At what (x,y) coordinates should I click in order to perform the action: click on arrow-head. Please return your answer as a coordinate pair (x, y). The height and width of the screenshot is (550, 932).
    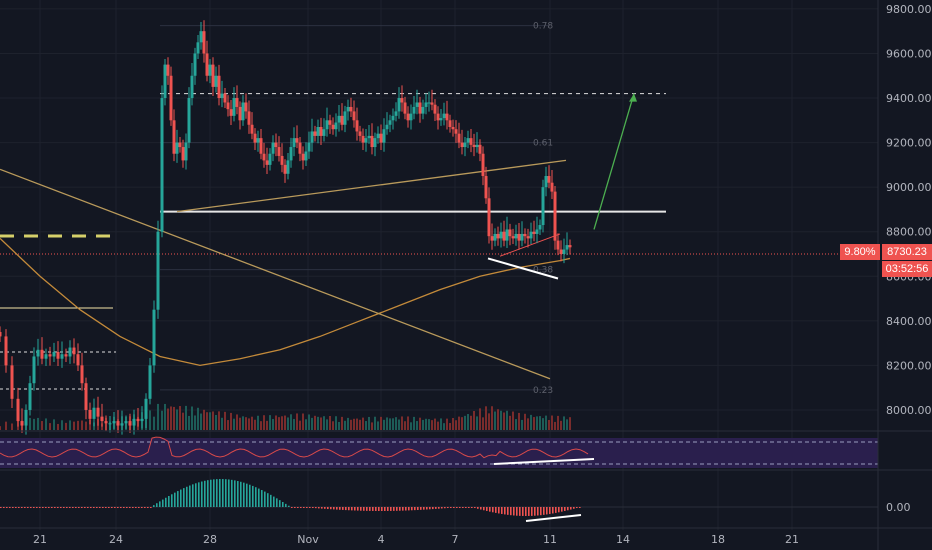
    Looking at the image, I should click on (633, 97).